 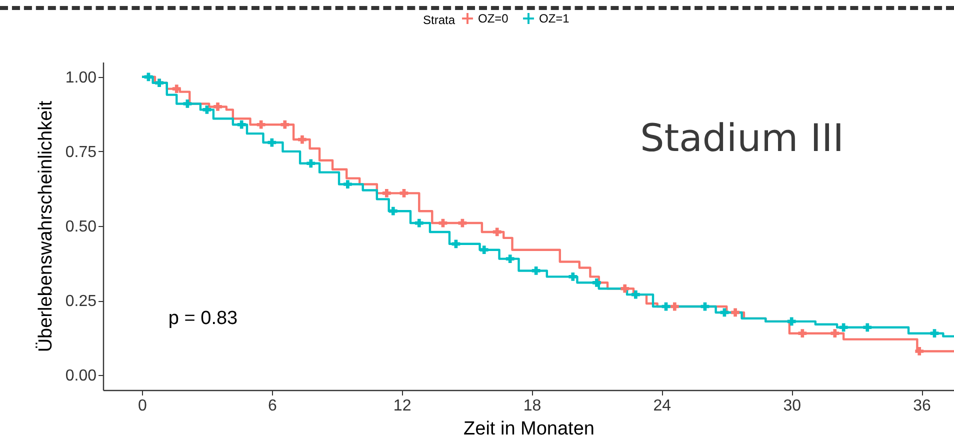 I want to click on x-axis-title: Zeit in Monaten, so click(x=529, y=429).